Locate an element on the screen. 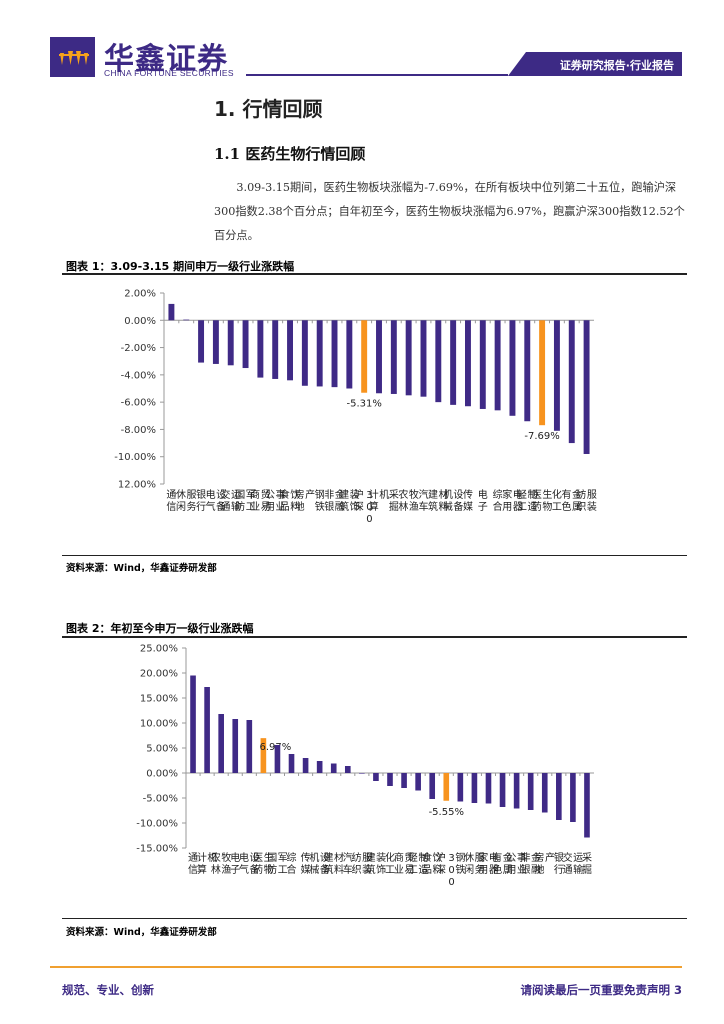  chart1-category-label: 事业 is located at coordinates (280, 500).